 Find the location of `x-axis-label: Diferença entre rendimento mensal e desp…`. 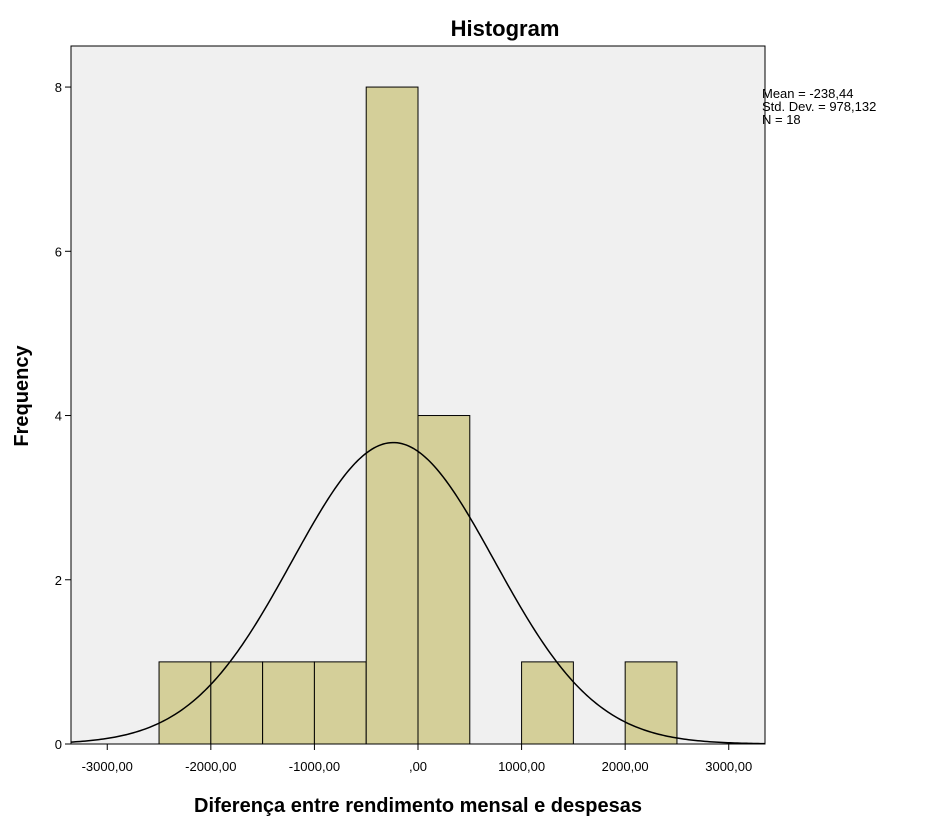

x-axis-label: Diferença entre rendimento mensal e desp… is located at coordinates (418, 806).